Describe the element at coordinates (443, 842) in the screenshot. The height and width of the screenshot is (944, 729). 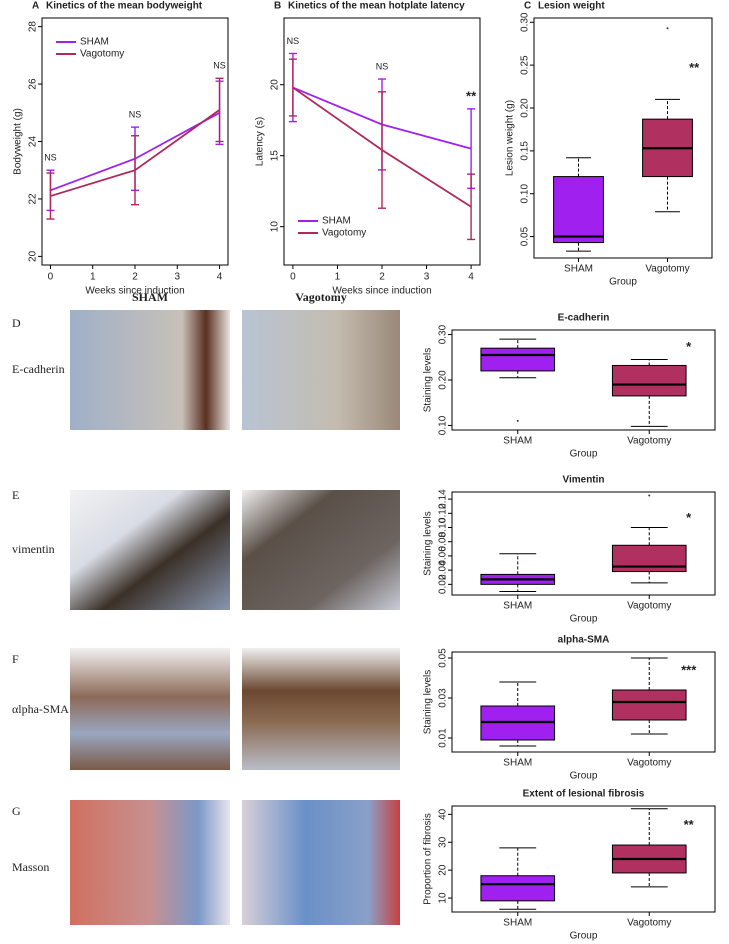
I see `y-tick-label: 30` at that location.